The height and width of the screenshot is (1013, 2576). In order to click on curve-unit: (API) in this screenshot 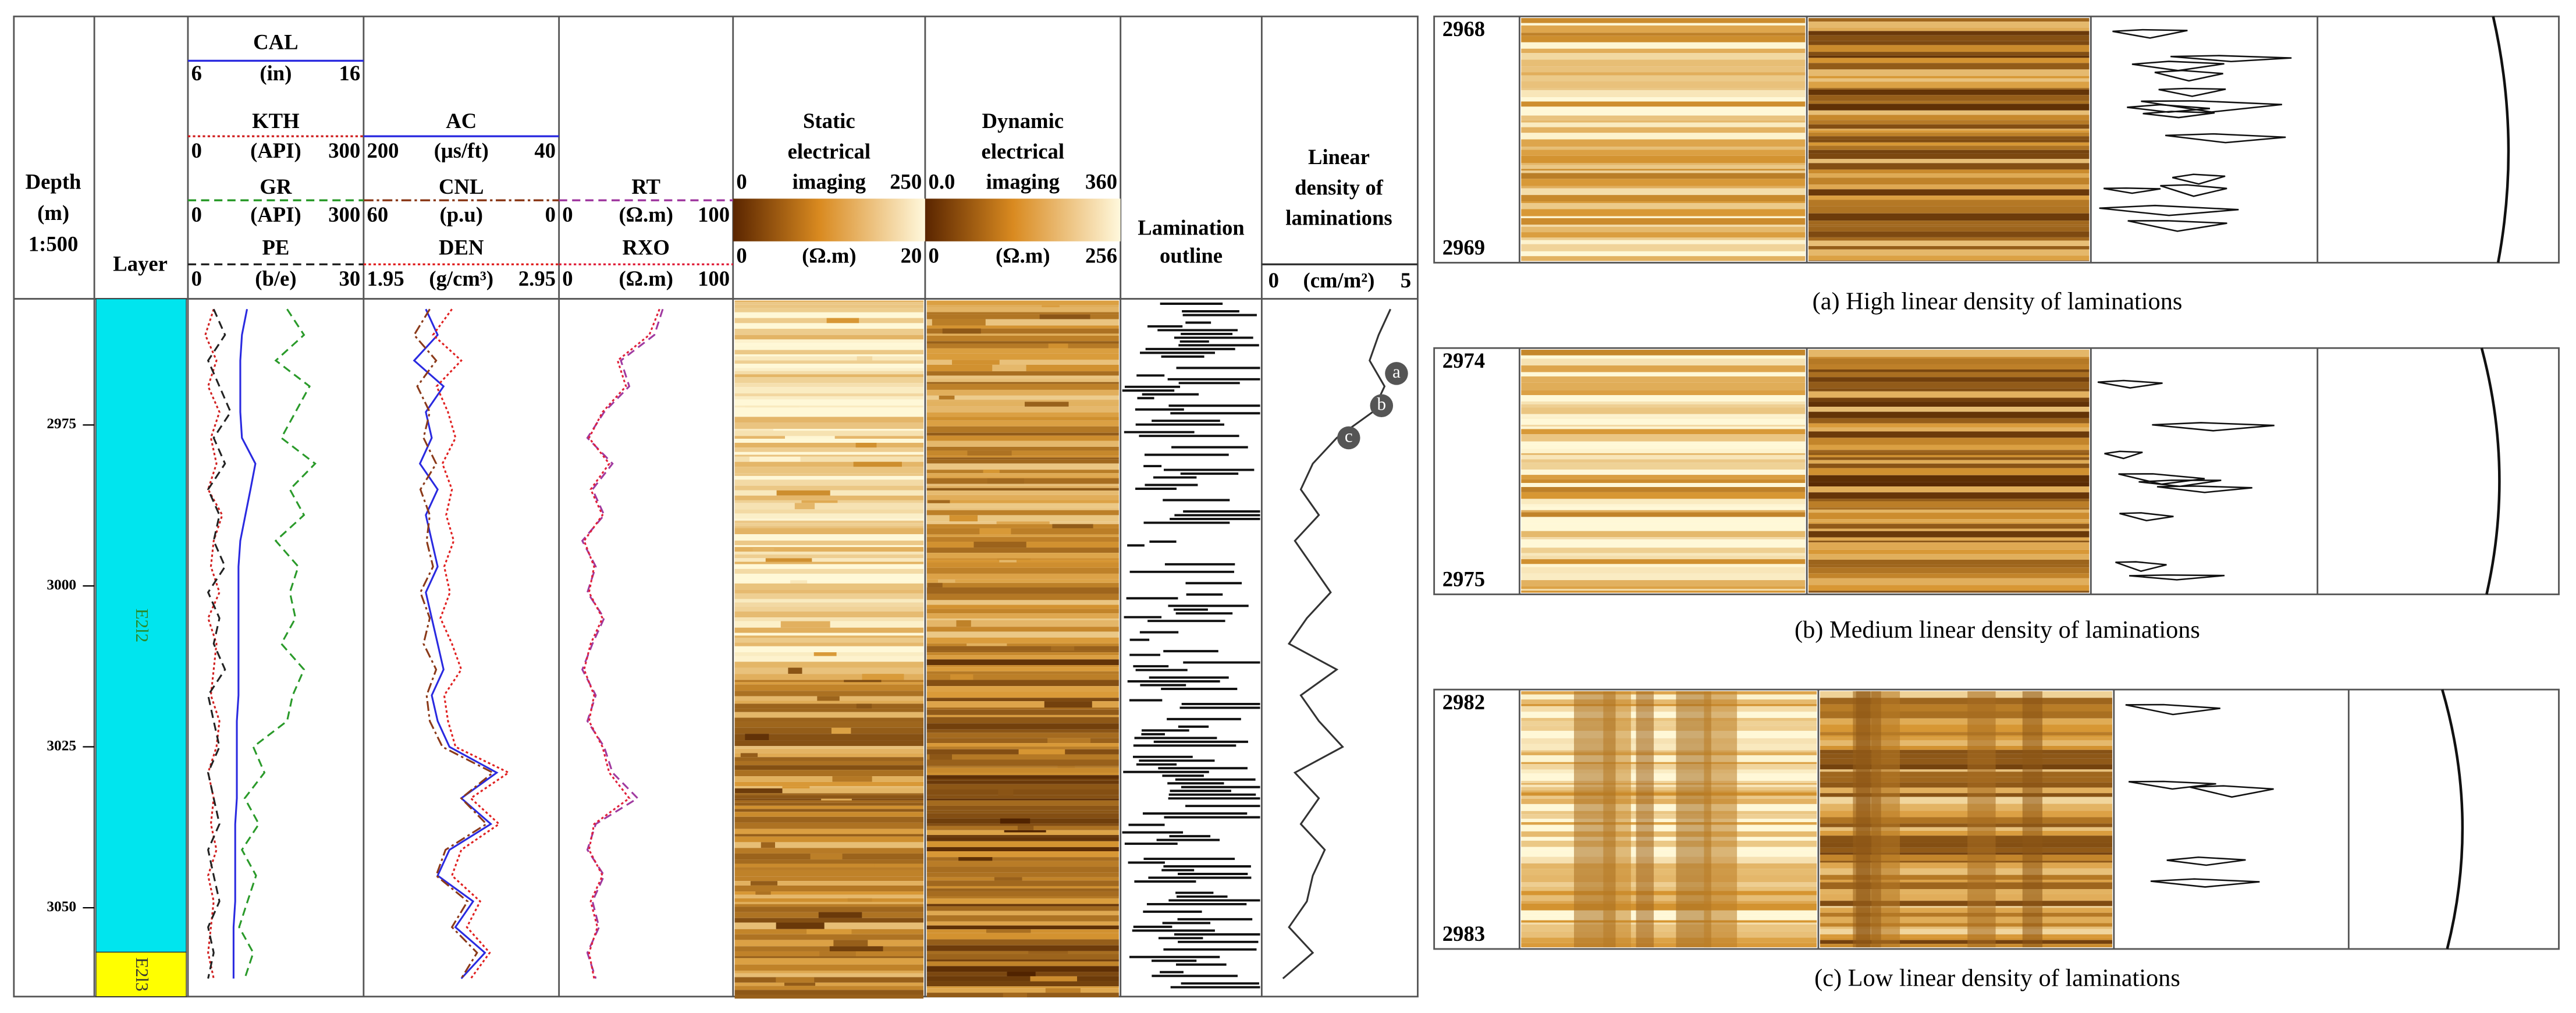, I will do `click(275, 214)`.